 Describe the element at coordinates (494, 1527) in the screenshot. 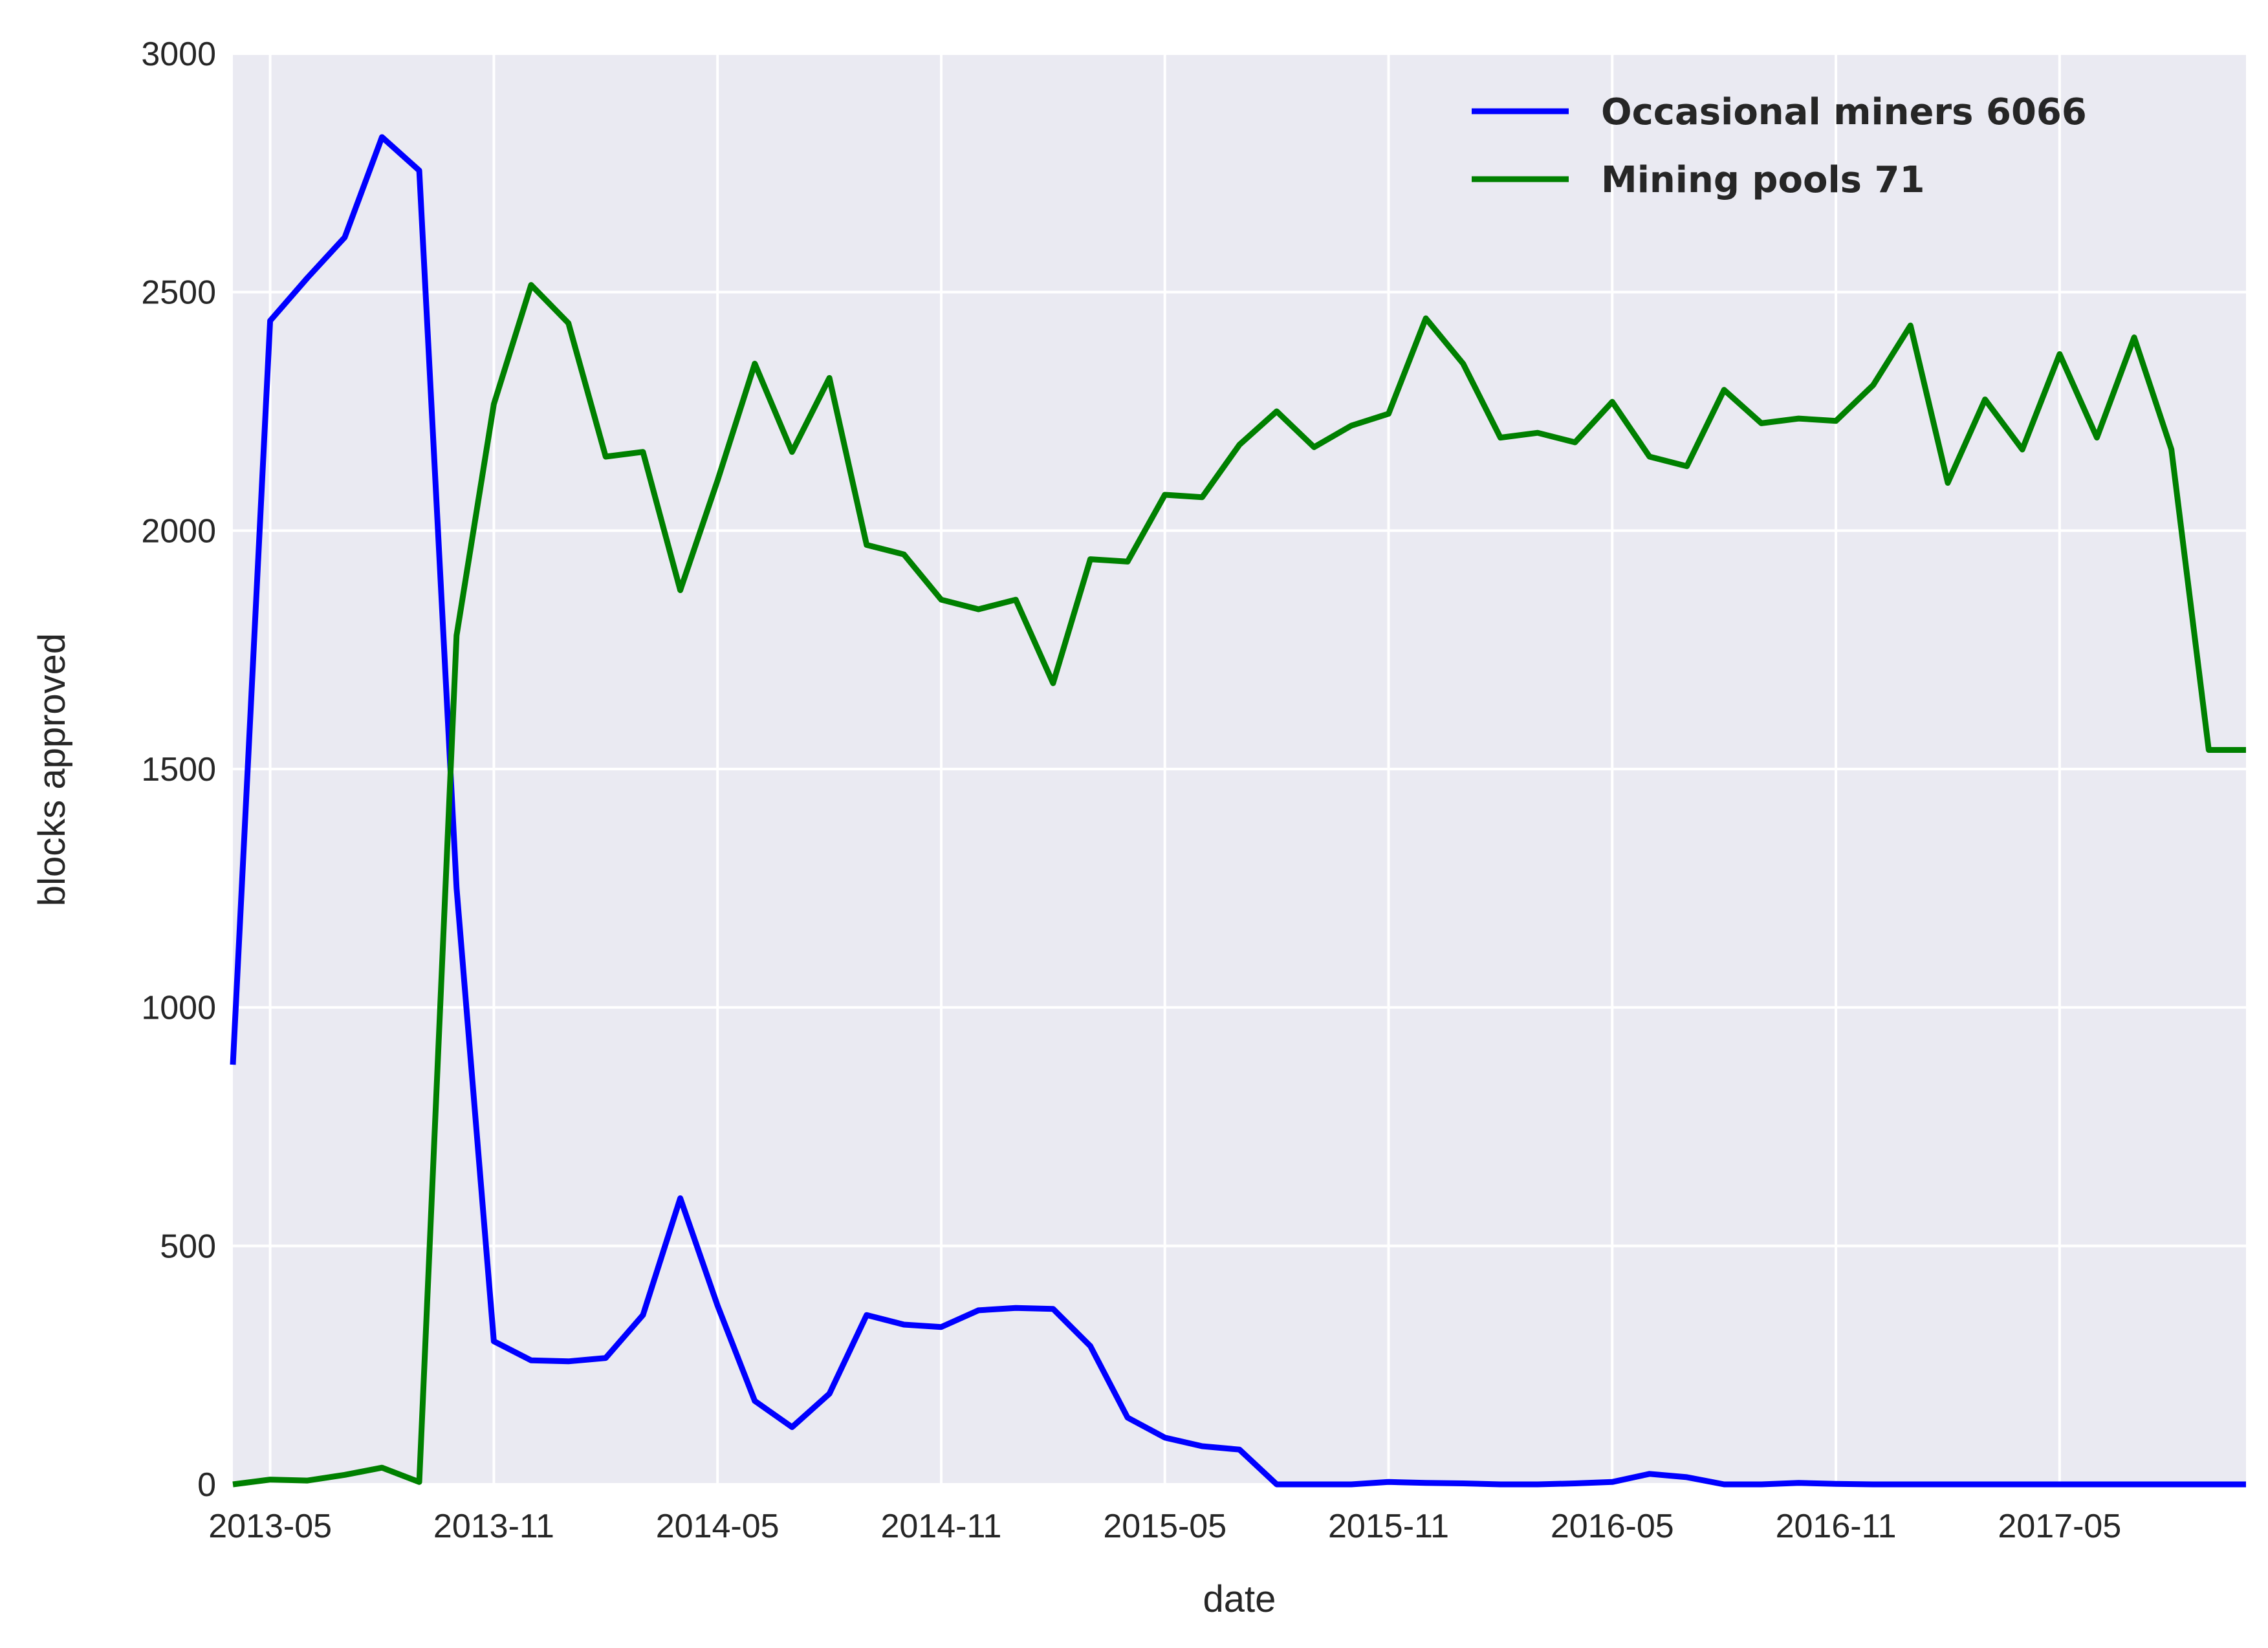

I see `x-tick-label: 2013-11` at that location.